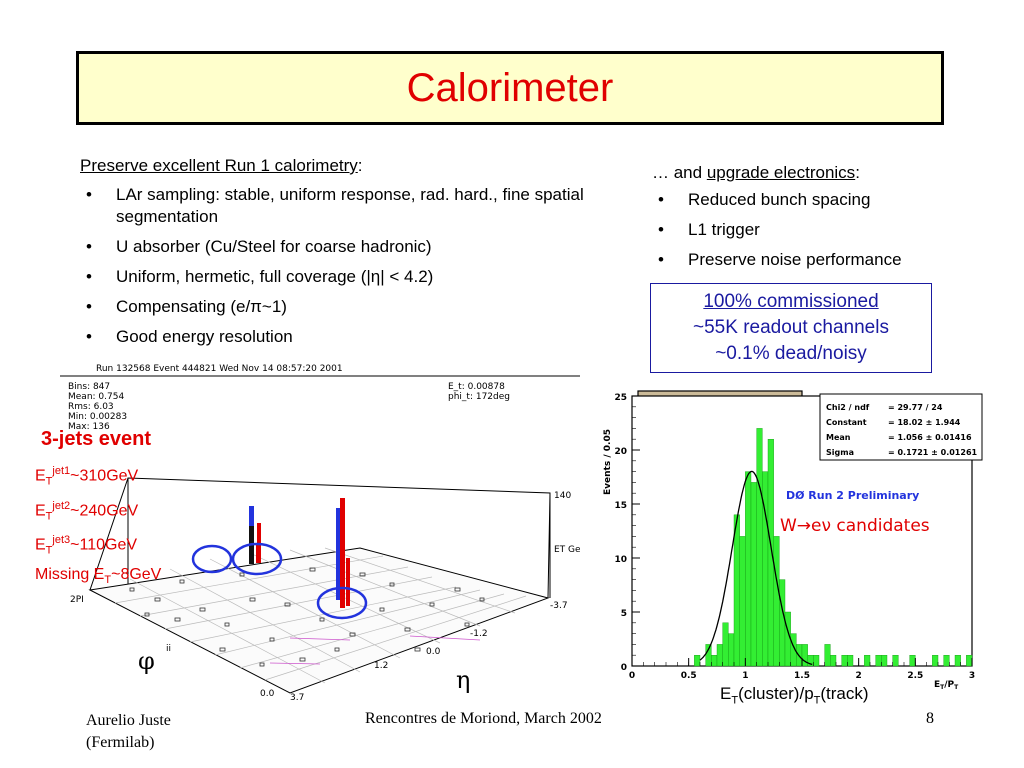 This screenshot has height=768, width=1024. What do you see at coordinates (86, 545) in the screenshot?
I see `jet-et: ETjet3~110GeV` at bounding box center [86, 545].